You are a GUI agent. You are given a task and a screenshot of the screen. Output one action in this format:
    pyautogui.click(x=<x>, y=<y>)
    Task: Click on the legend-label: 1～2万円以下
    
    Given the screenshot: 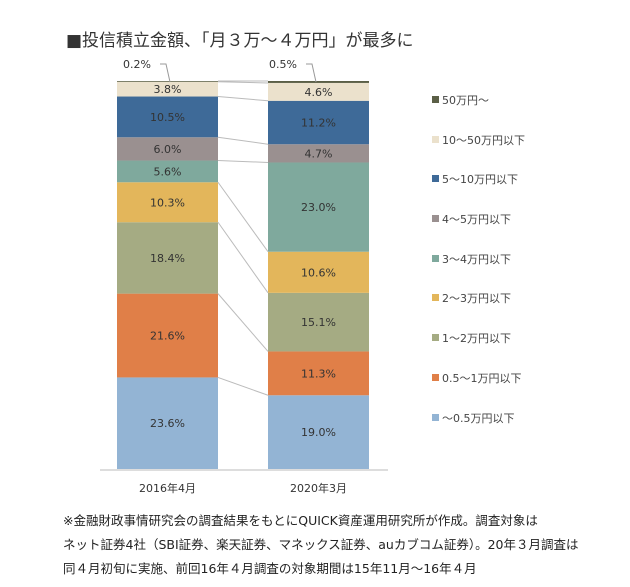 What is the action you would take?
    pyautogui.click(x=476, y=339)
    